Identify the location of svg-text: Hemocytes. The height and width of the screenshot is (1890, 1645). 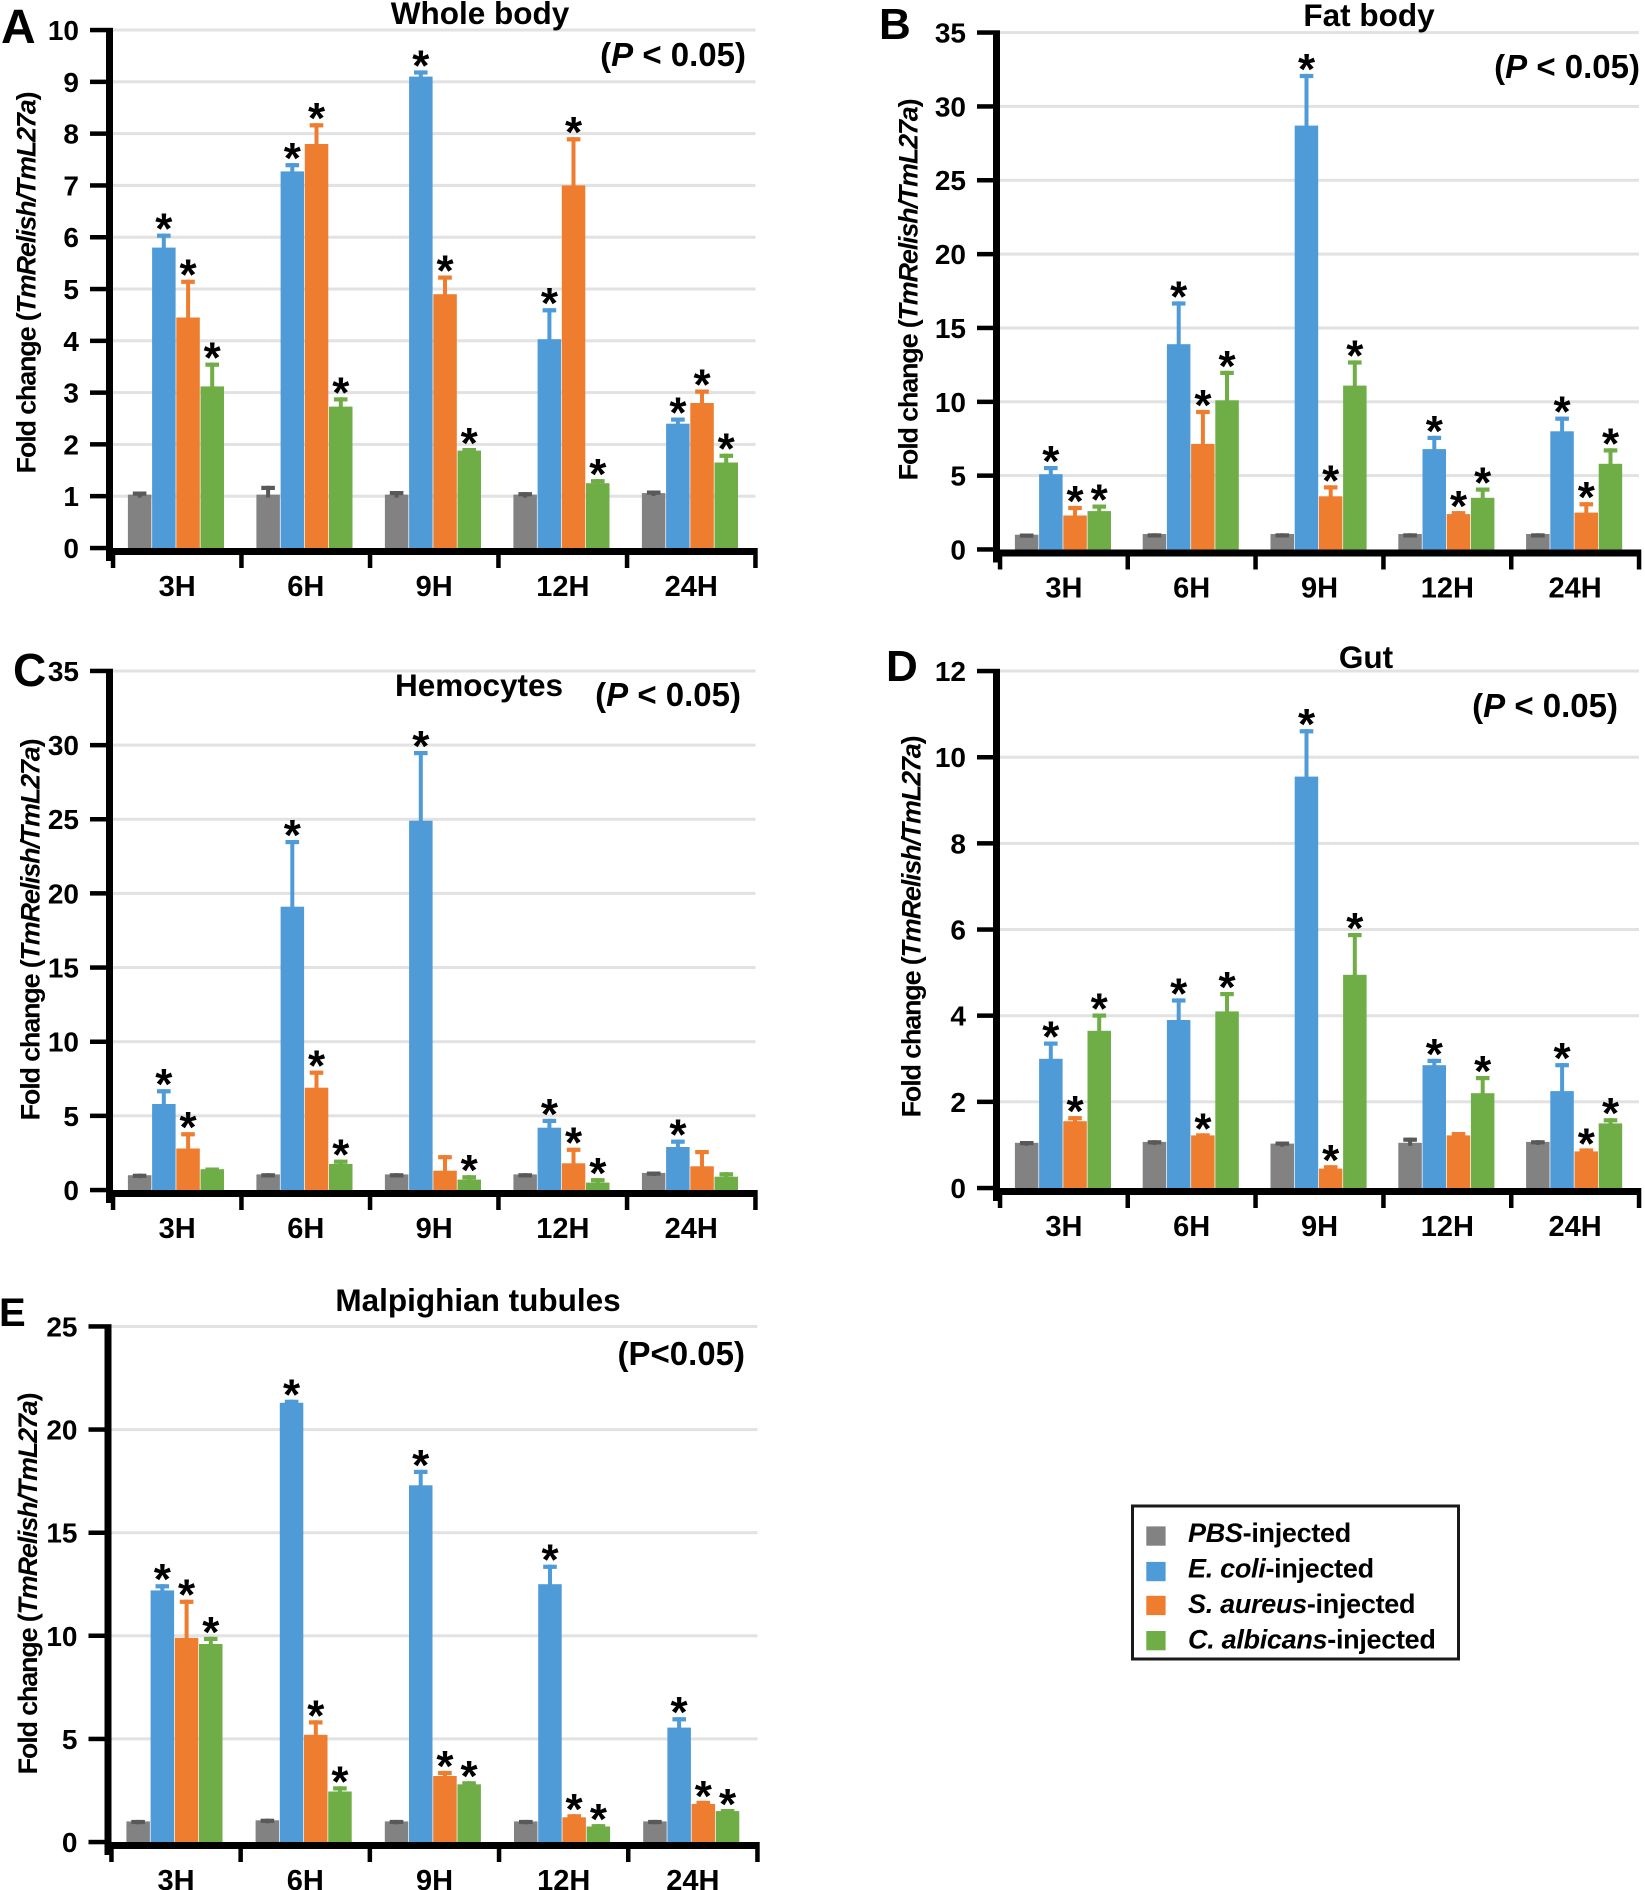
(479, 685).